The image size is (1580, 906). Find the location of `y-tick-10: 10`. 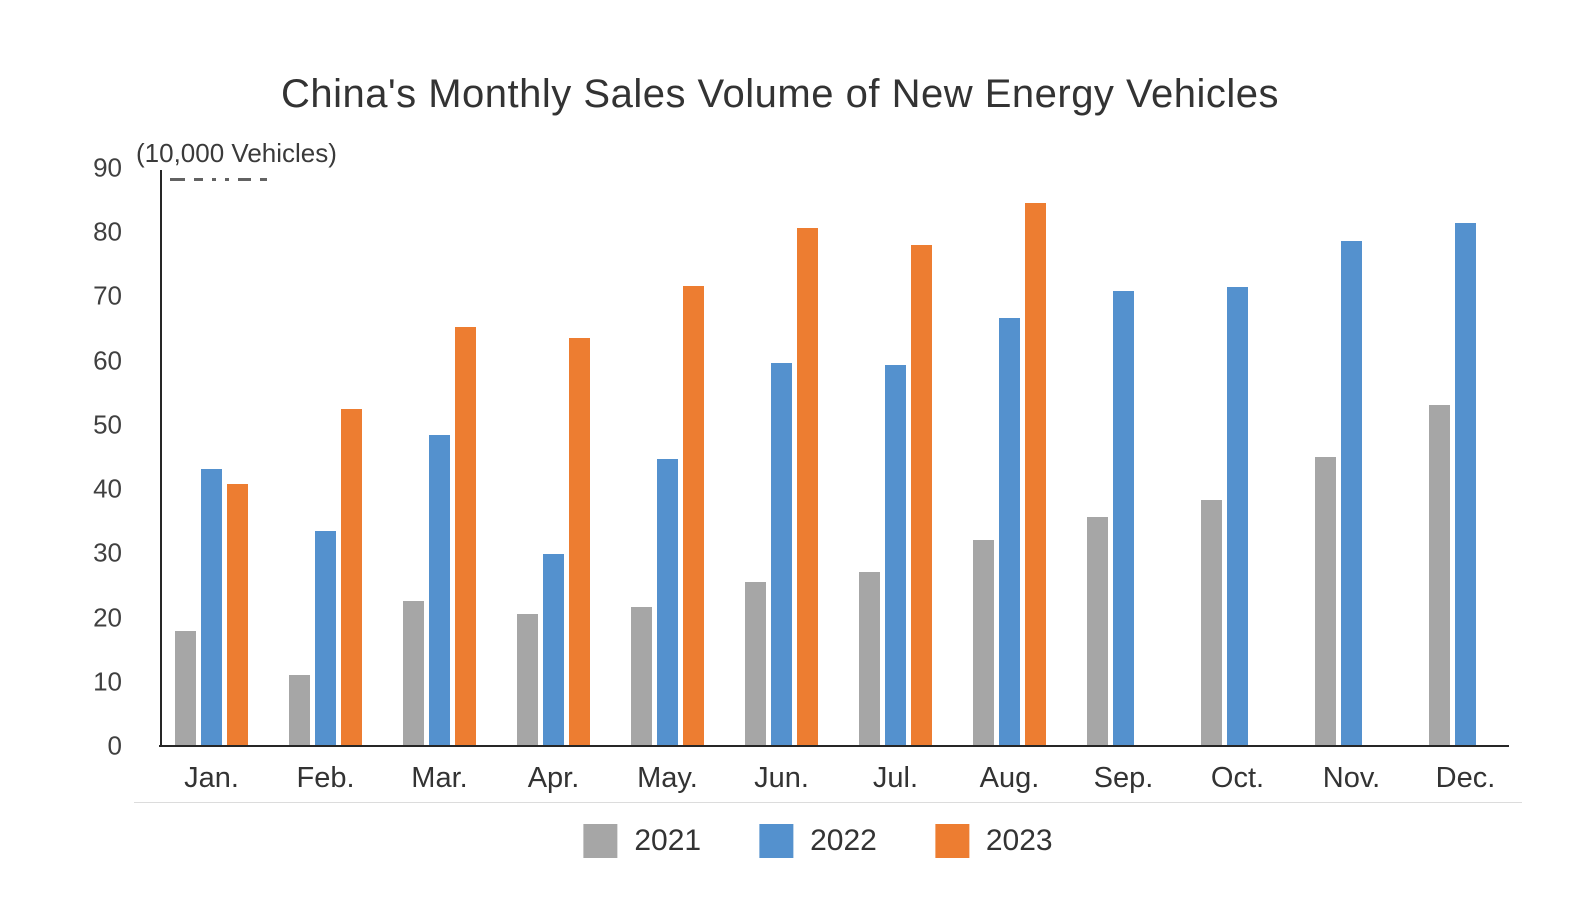

y-tick-10: 10 is located at coordinates (107, 681).